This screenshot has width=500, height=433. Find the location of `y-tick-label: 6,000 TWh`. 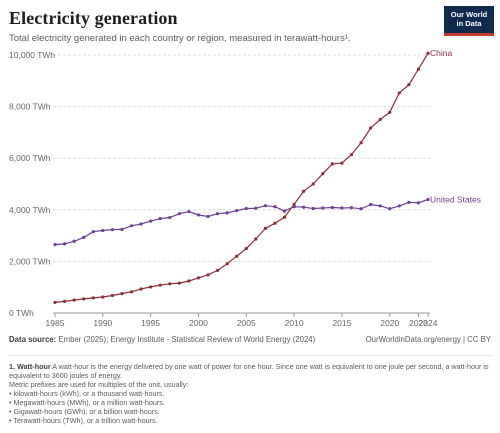

y-tick-label: 6,000 TWh is located at coordinates (30, 158).